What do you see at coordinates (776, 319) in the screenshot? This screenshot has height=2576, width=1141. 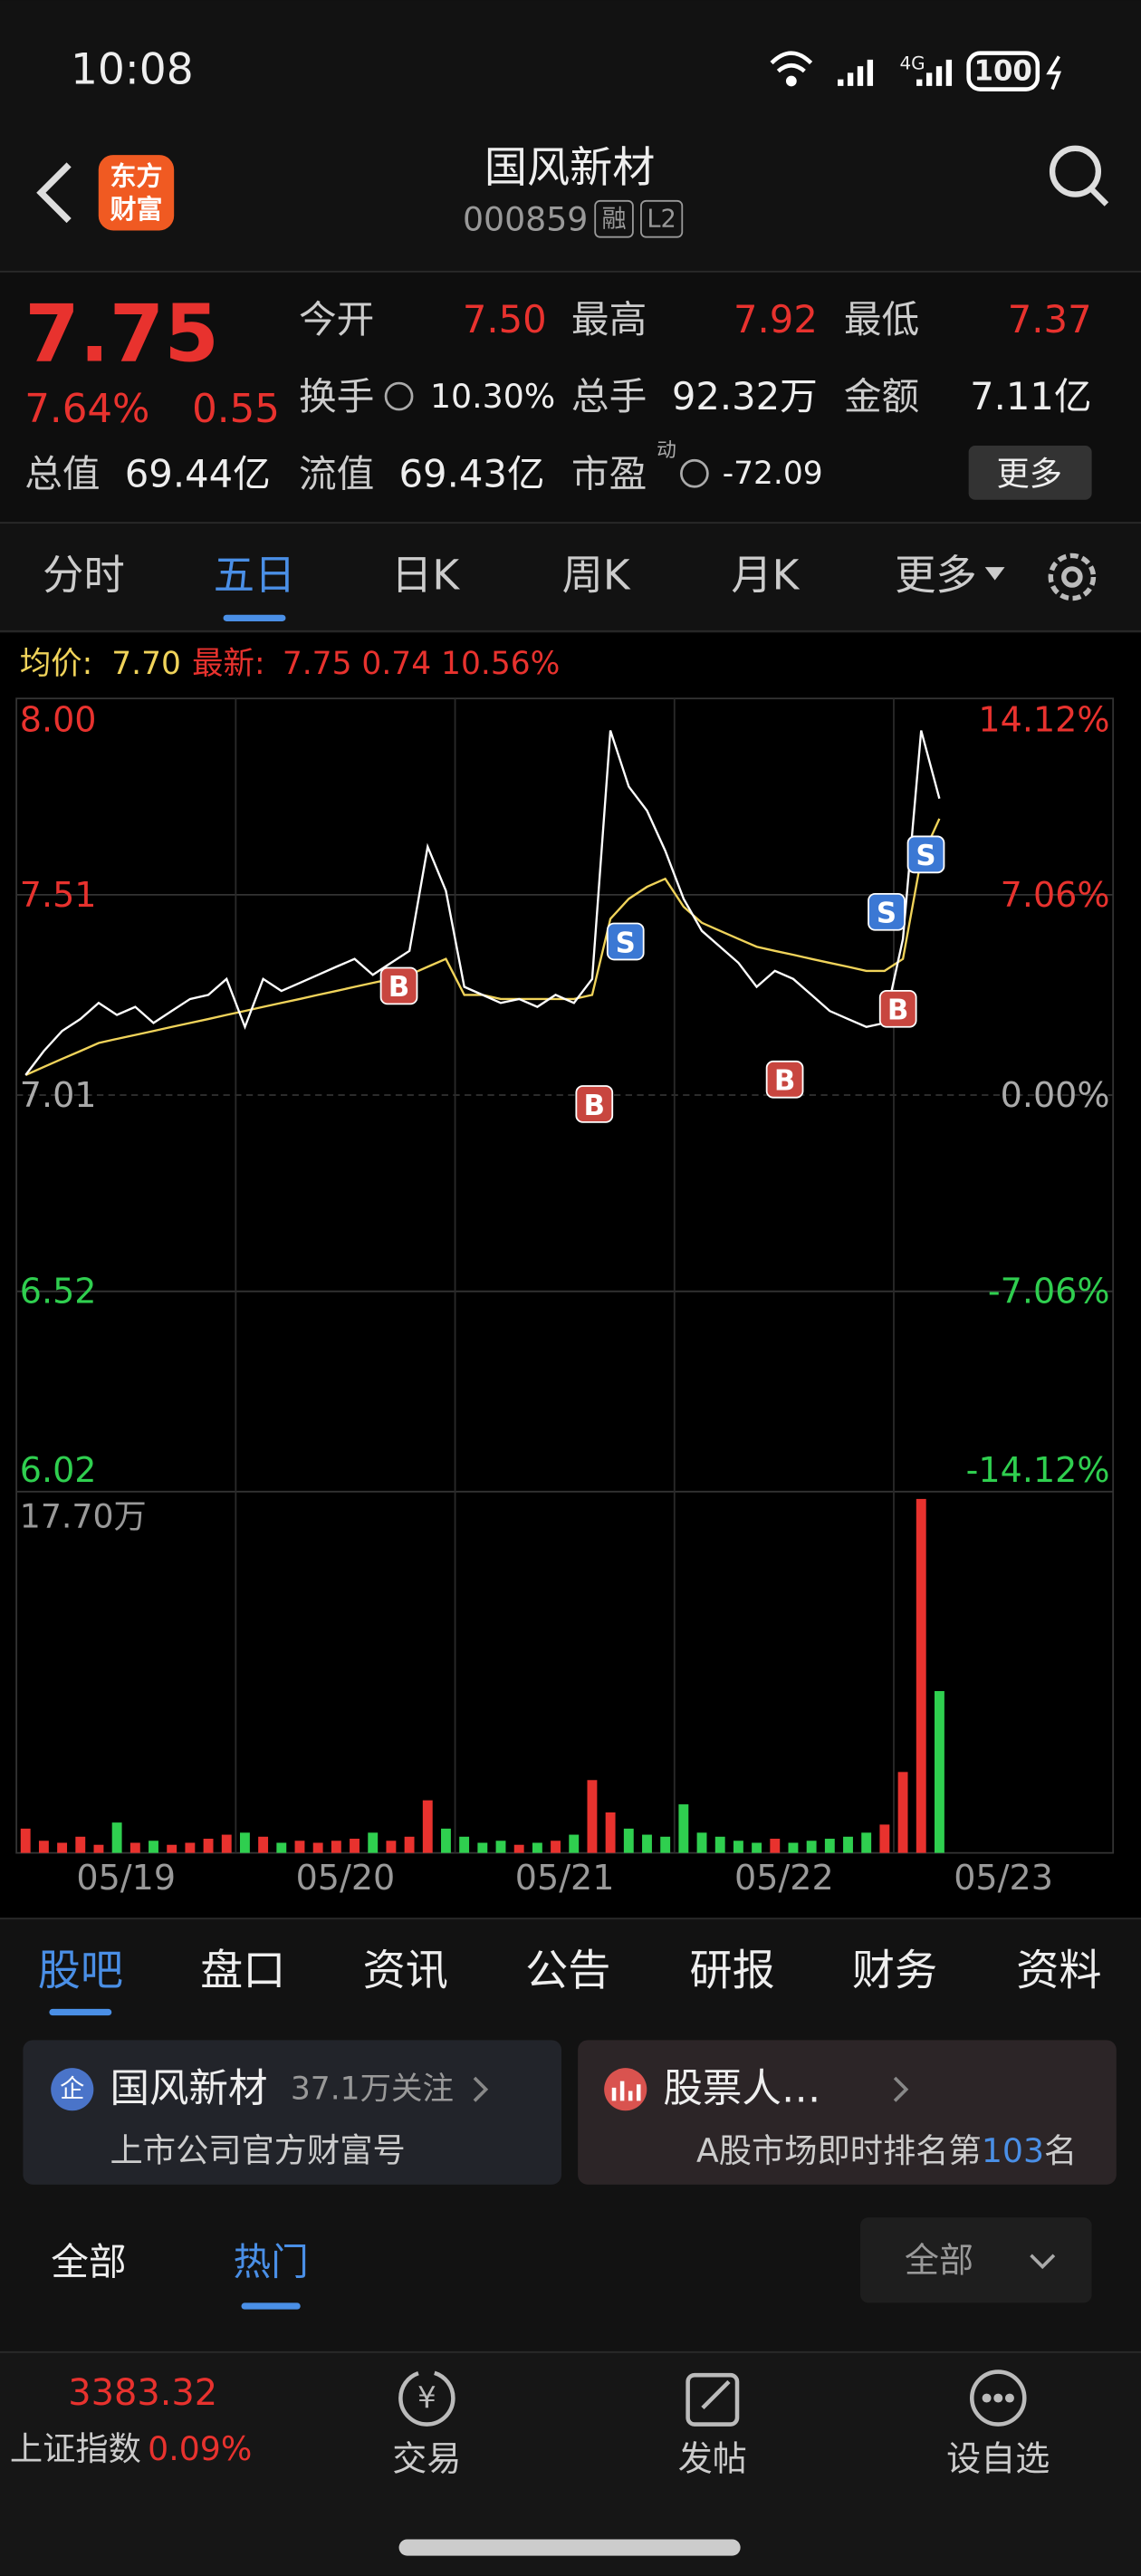 I see `field-value: 7.92` at bounding box center [776, 319].